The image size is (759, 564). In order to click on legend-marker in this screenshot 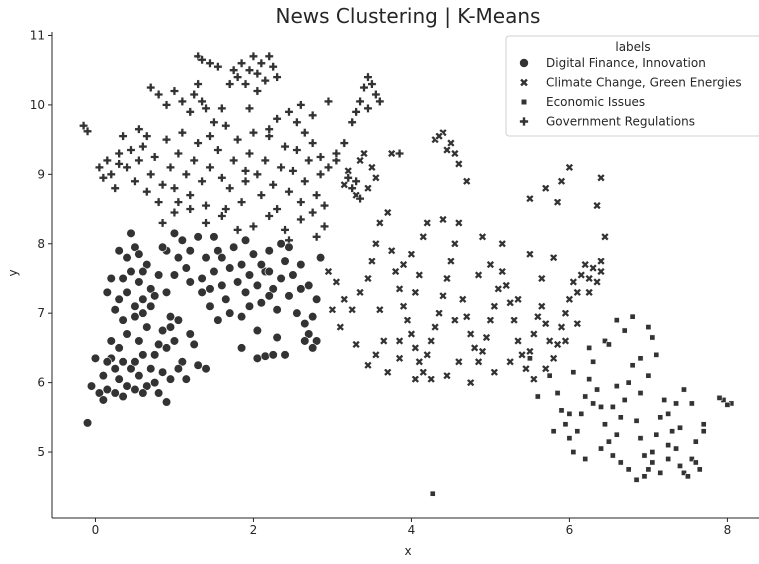, I will do `click(524, 63)`.